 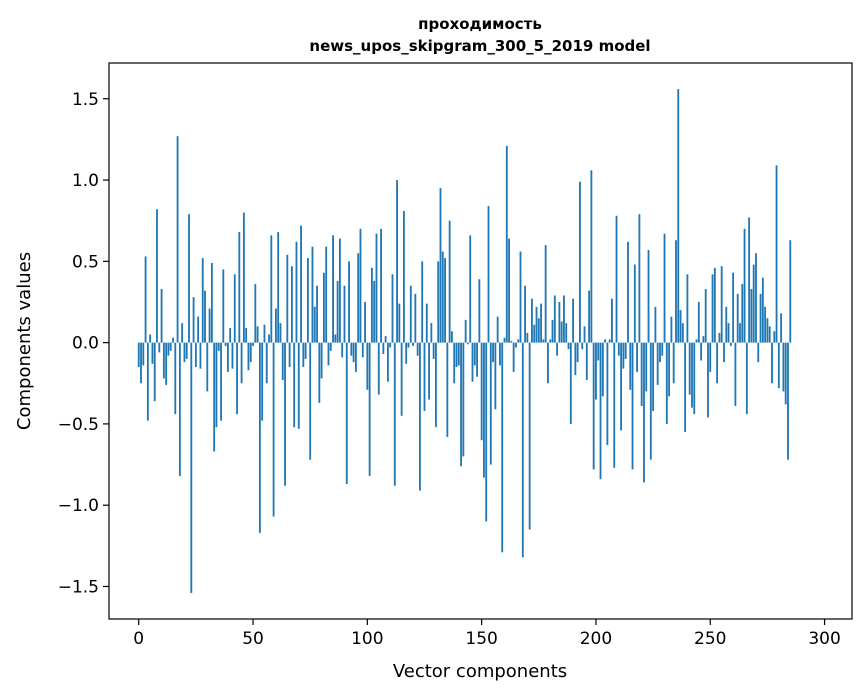 What do you see at coordinates (85, 100) in the screenshot?
I see `y-tick-label-6: 1.5` at bounding box center [85, 100].